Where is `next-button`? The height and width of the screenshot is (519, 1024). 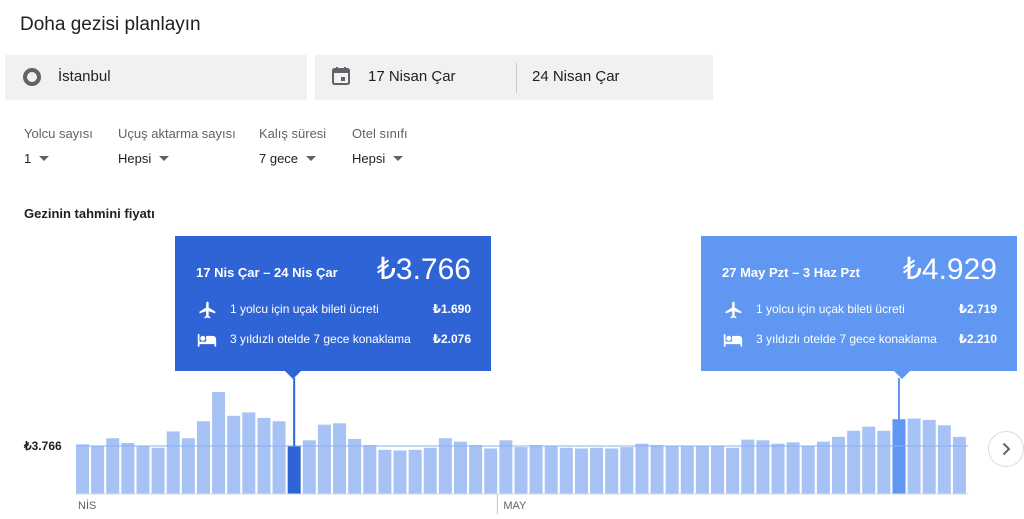 next-button is located at coordinates (1006, 449).